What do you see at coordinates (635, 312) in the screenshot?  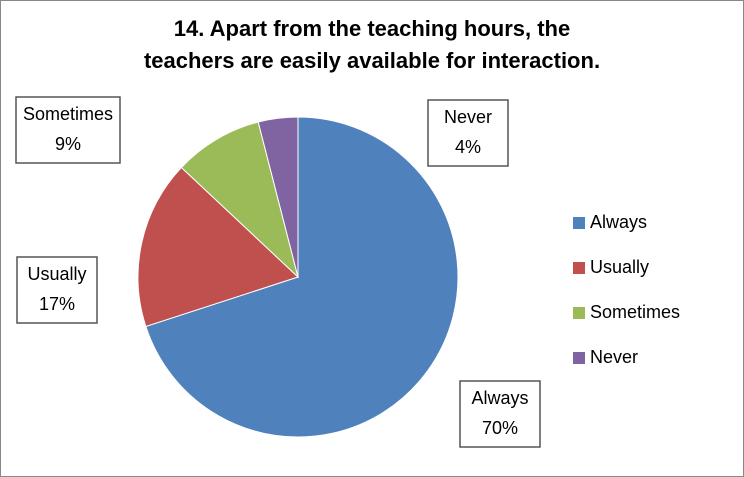 I see `legend-label: Sometimes` at bounding box center [635, 312].